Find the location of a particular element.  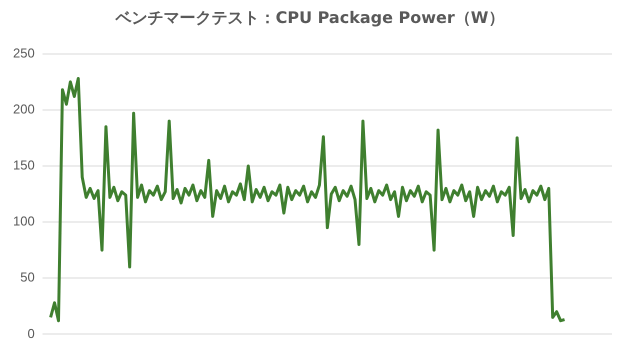

y-tick-label: 50 is located at coordinates (27, 277).